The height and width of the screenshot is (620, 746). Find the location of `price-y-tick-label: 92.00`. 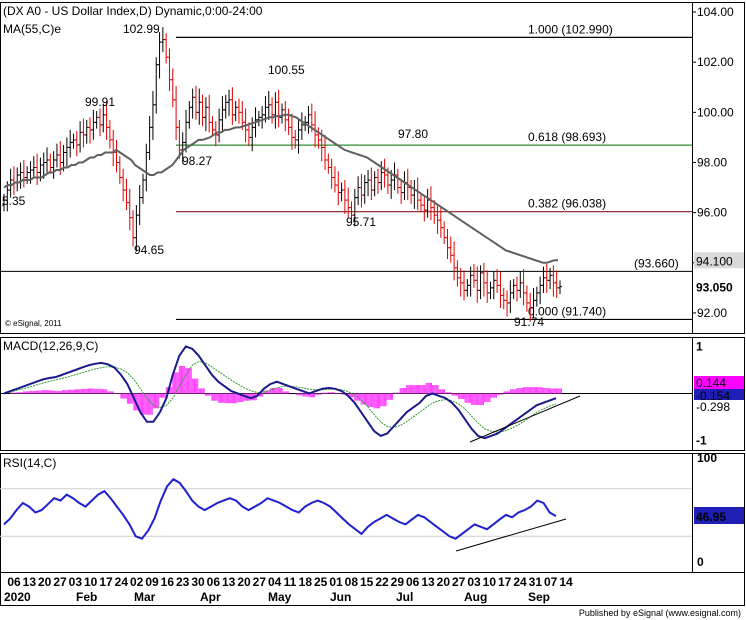

price-y-tick-label: 92.00 is located at coordinates (712, 313).